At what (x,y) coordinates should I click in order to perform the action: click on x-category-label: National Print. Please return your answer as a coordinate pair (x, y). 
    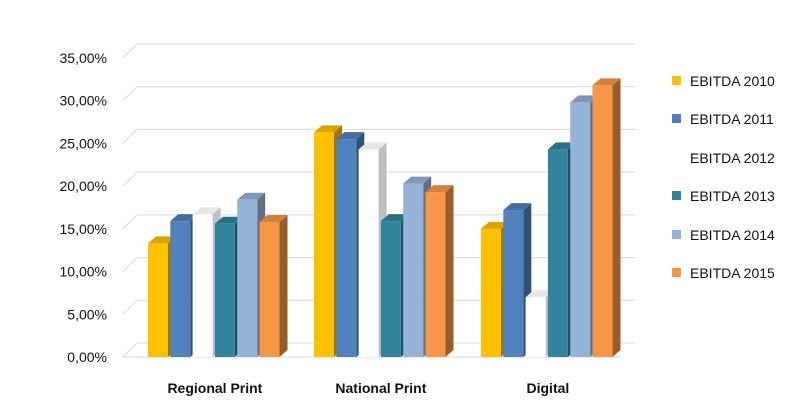
    Looking at the image, I should click on (380, 388).